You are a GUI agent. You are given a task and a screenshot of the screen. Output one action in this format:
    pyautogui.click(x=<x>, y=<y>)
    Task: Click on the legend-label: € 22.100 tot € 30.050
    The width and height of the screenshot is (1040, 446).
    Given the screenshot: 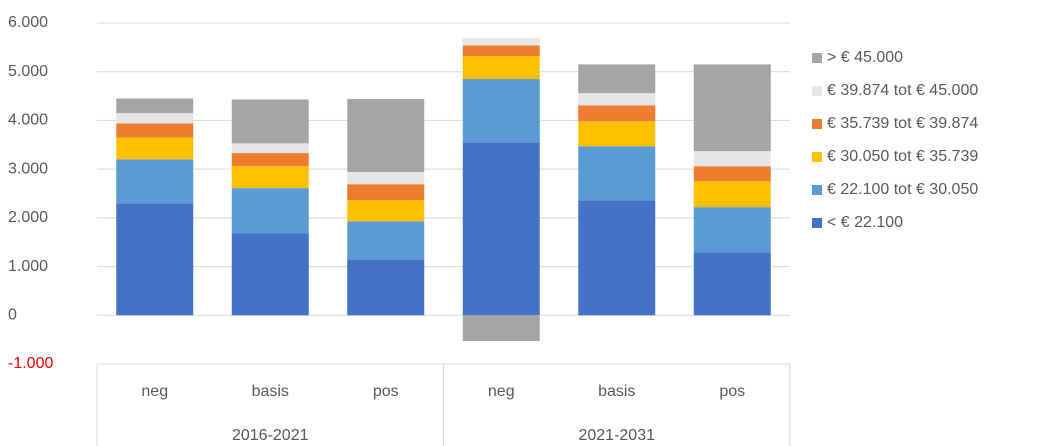 What is the action you would take?
    pyautogui.click(x=902, y=189)
    